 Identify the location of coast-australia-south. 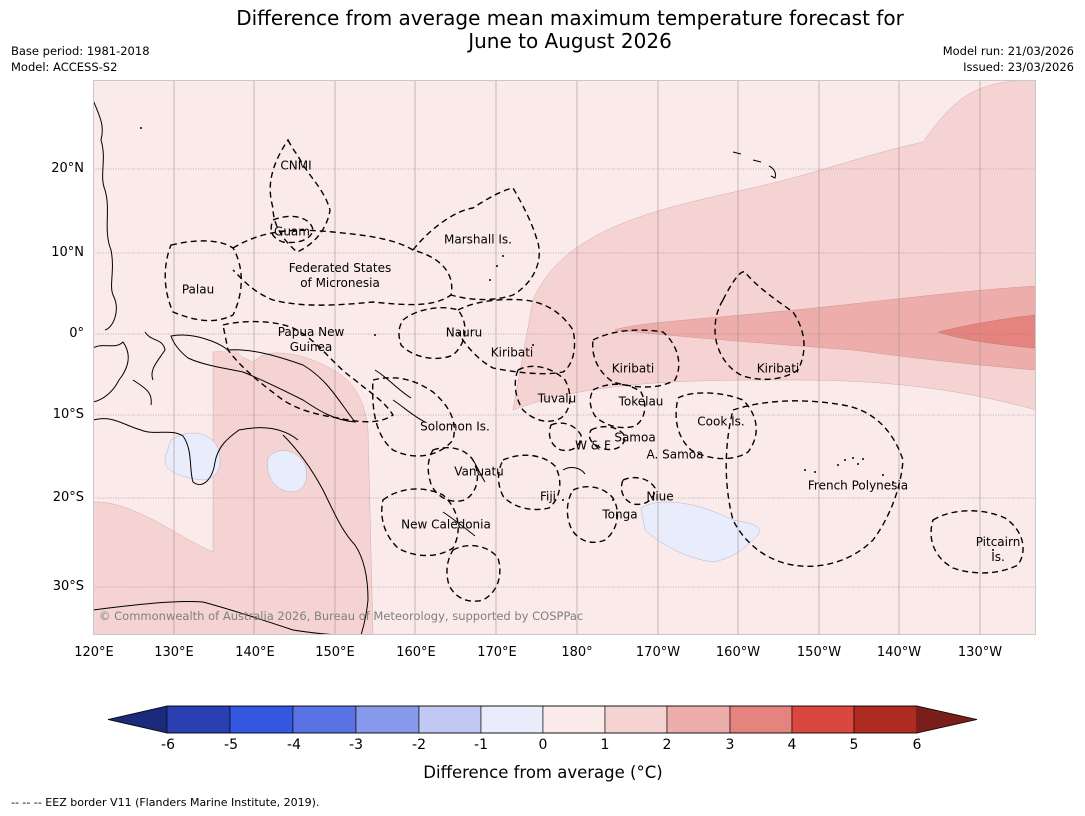
(218, 618).